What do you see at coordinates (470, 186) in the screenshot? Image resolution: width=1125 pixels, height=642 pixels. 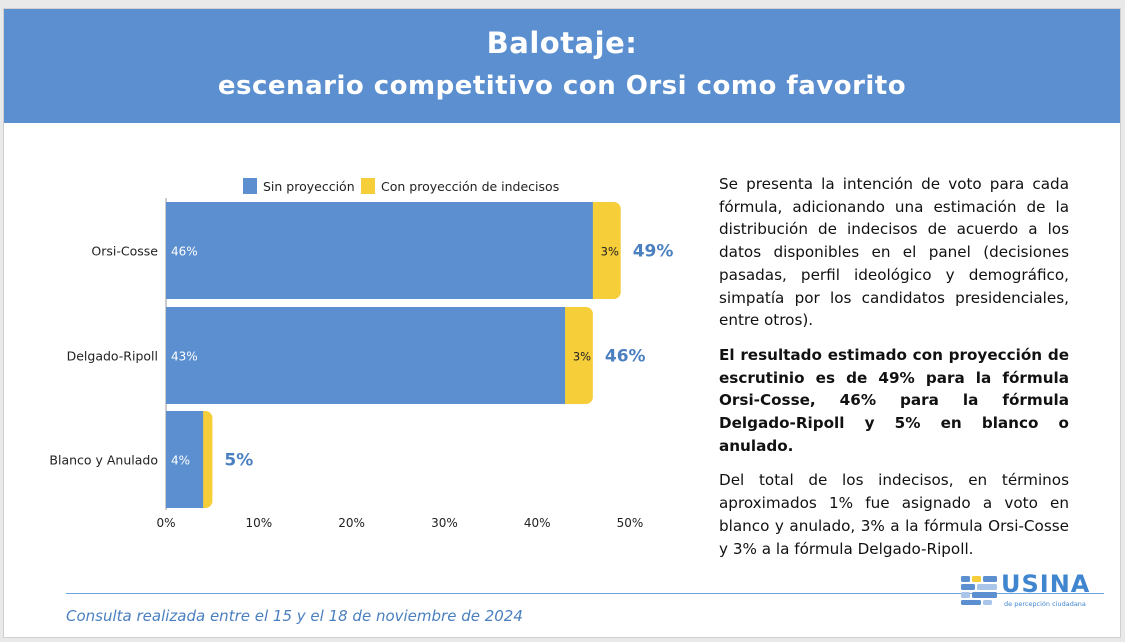 I see `legend-label-con-proyeccion: Con proyección de indecisos` at bounding box center [470, 186].